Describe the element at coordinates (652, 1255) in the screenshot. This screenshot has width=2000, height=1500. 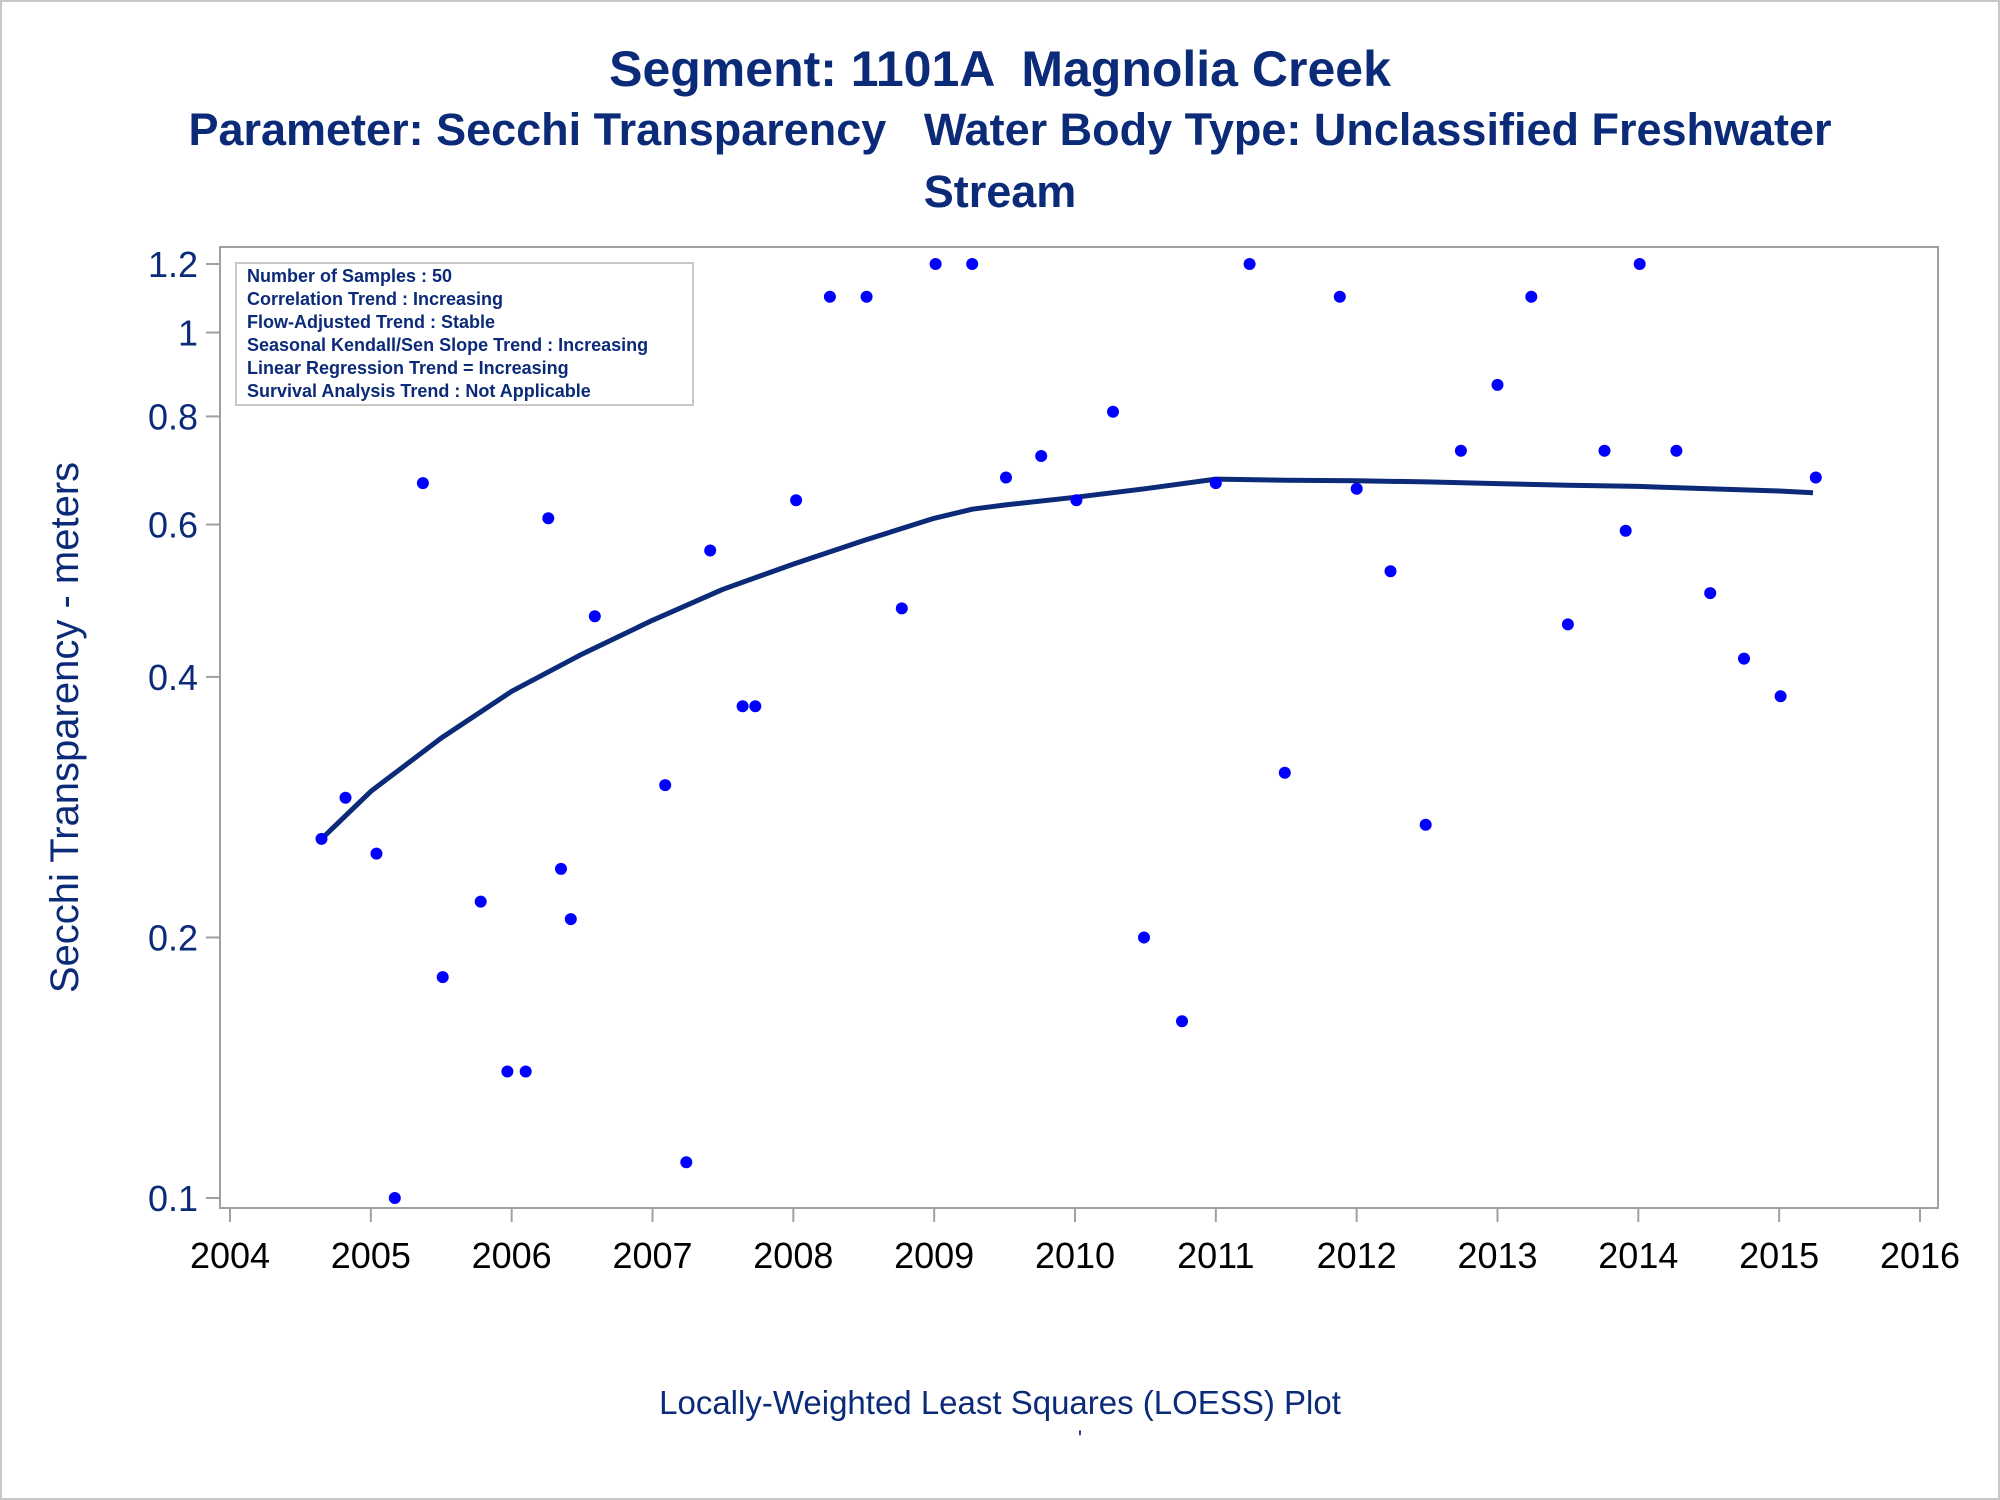
I see `x-tick-label: 2007` at that location.